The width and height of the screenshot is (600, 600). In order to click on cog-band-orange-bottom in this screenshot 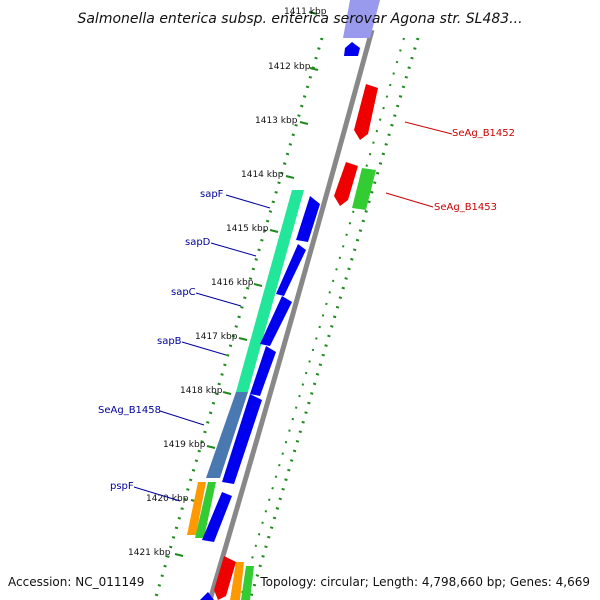, I will do `click(237, 581)`.